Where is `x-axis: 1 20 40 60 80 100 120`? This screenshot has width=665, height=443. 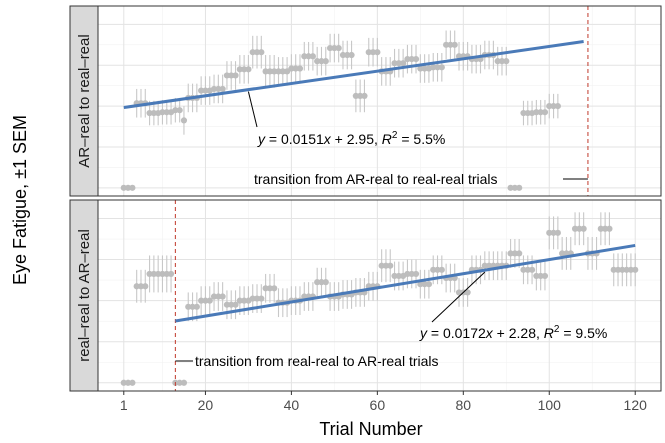
x-axis: 1 20 40 60 80 100 120 is located at coordinates (383, 402).